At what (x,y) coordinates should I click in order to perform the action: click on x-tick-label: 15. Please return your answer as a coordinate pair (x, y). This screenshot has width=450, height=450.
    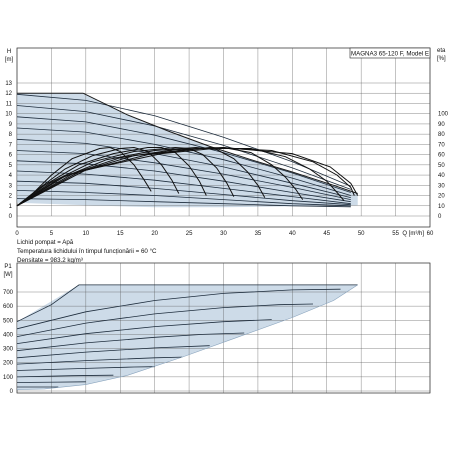
    Looking at the image, I should click on (120, 234).